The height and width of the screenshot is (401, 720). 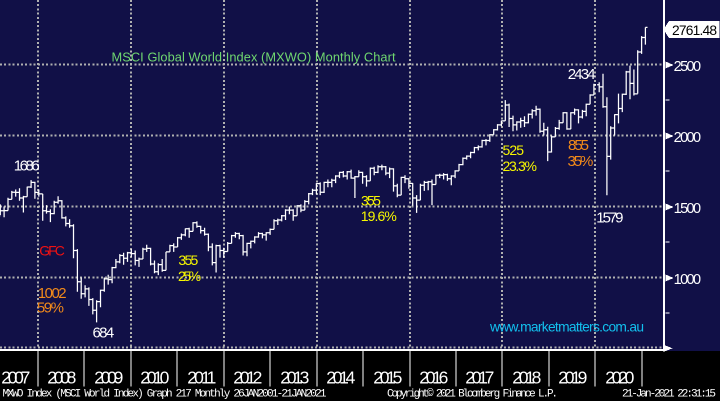 What do you see at coordinates (619, 378) in the screenshot?
I see `svg-text: 2020` at bounding box center [619, 378].